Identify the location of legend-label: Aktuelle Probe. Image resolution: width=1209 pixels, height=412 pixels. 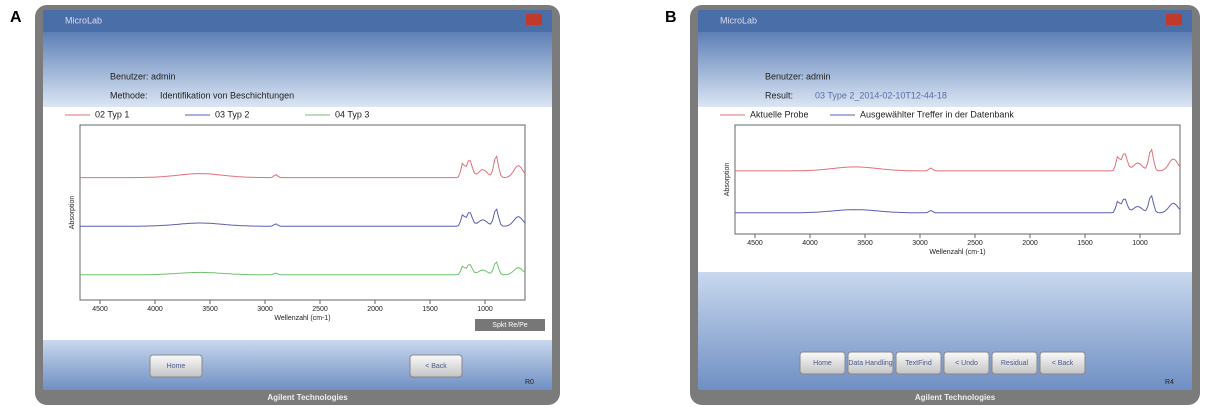
(779, 114).